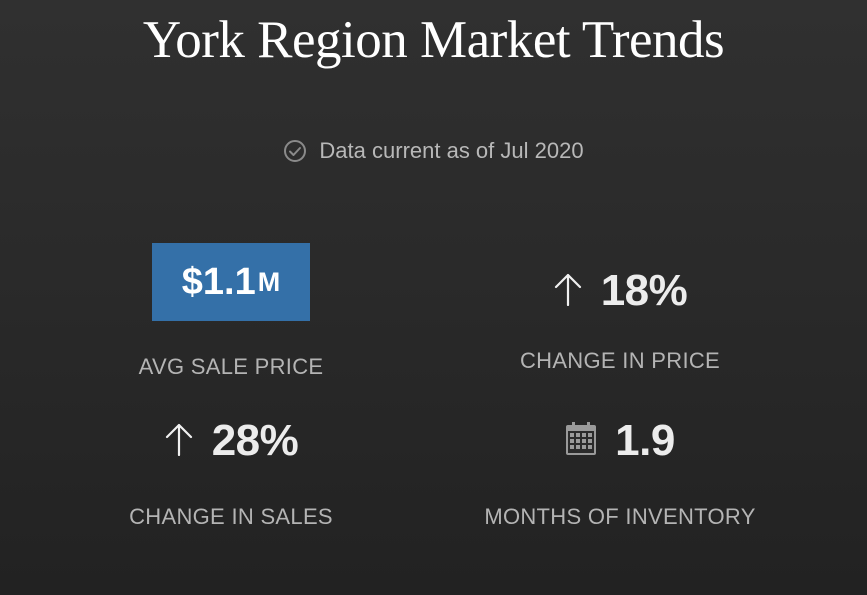  Describe the element at coordinates (620, 360) in the screenshot. I see `change-in-price-label: CHANGE IN PRICE` at that location.